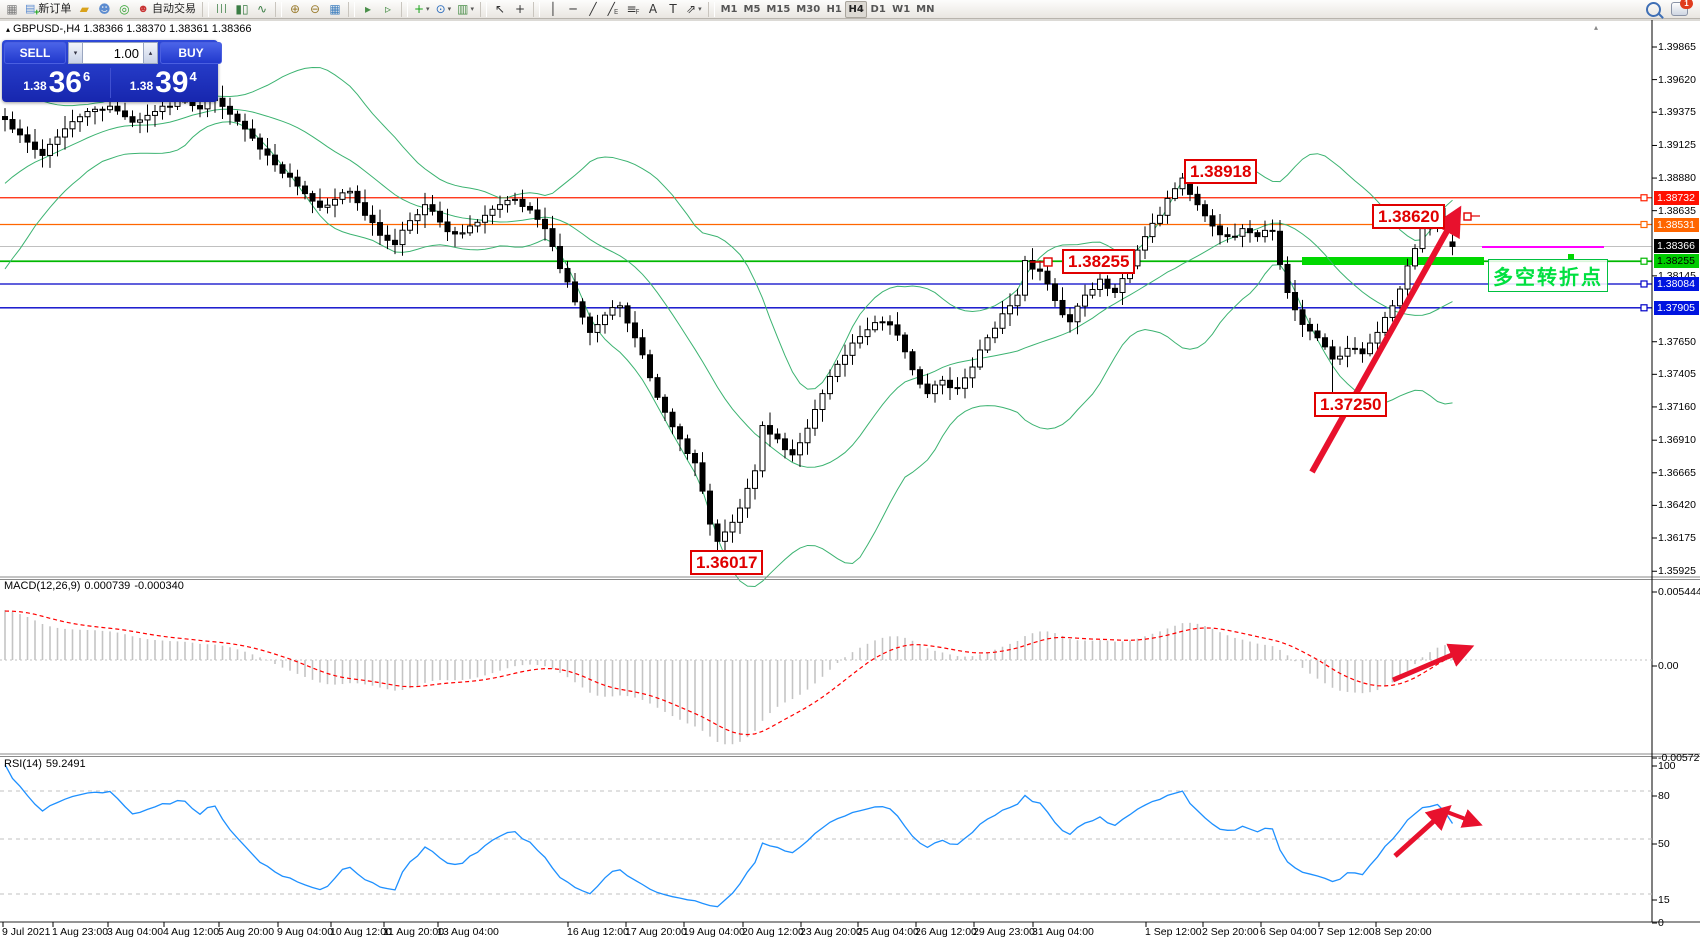 The width and height of the screenshot is (1700, 941). I want to click on price-annotation-label: 1.38255, so click(1099, 261).